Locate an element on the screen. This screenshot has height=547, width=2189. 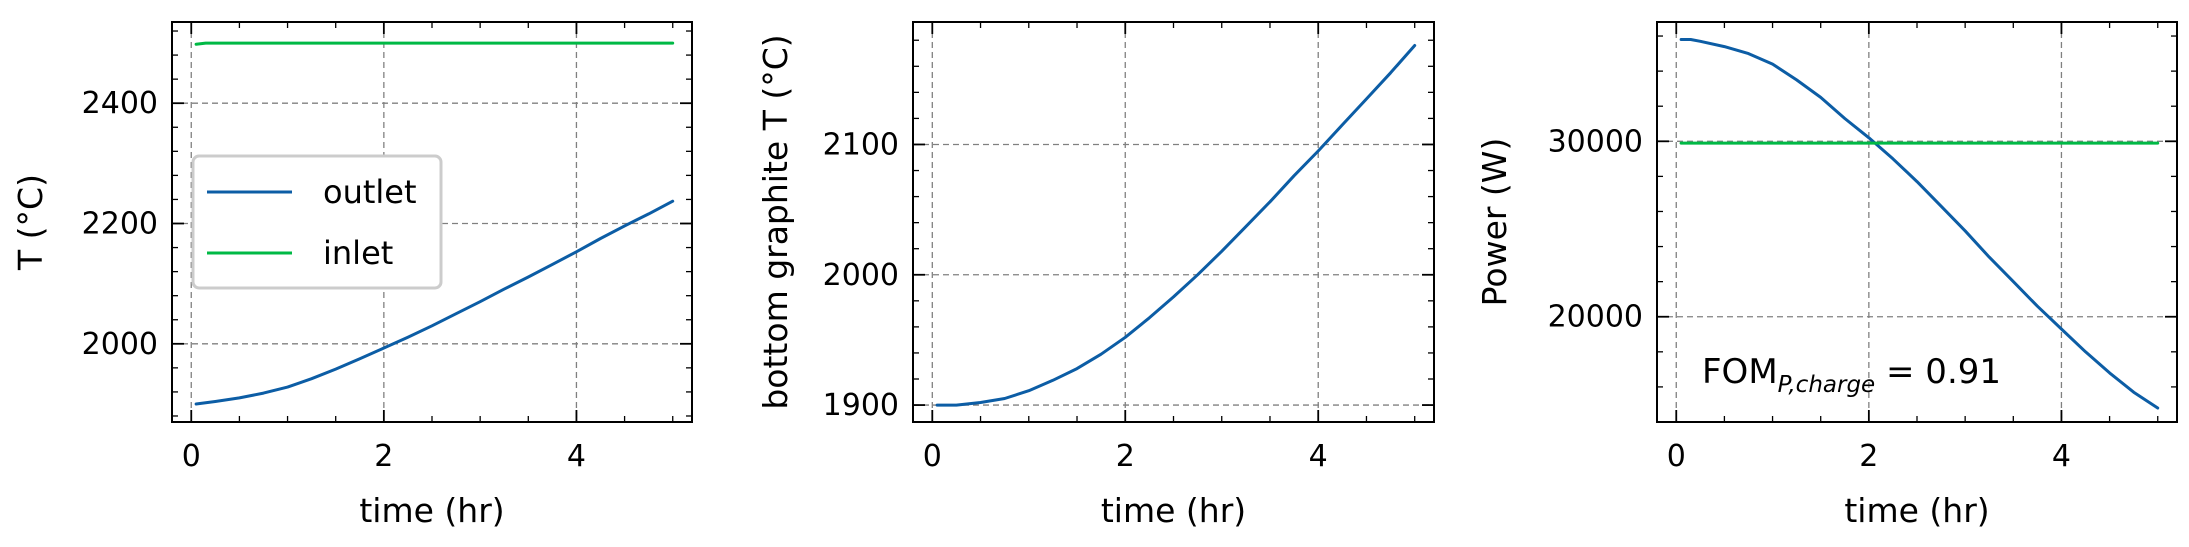
fom-annotation-main: FOM is located at coordinates (1740, 372).